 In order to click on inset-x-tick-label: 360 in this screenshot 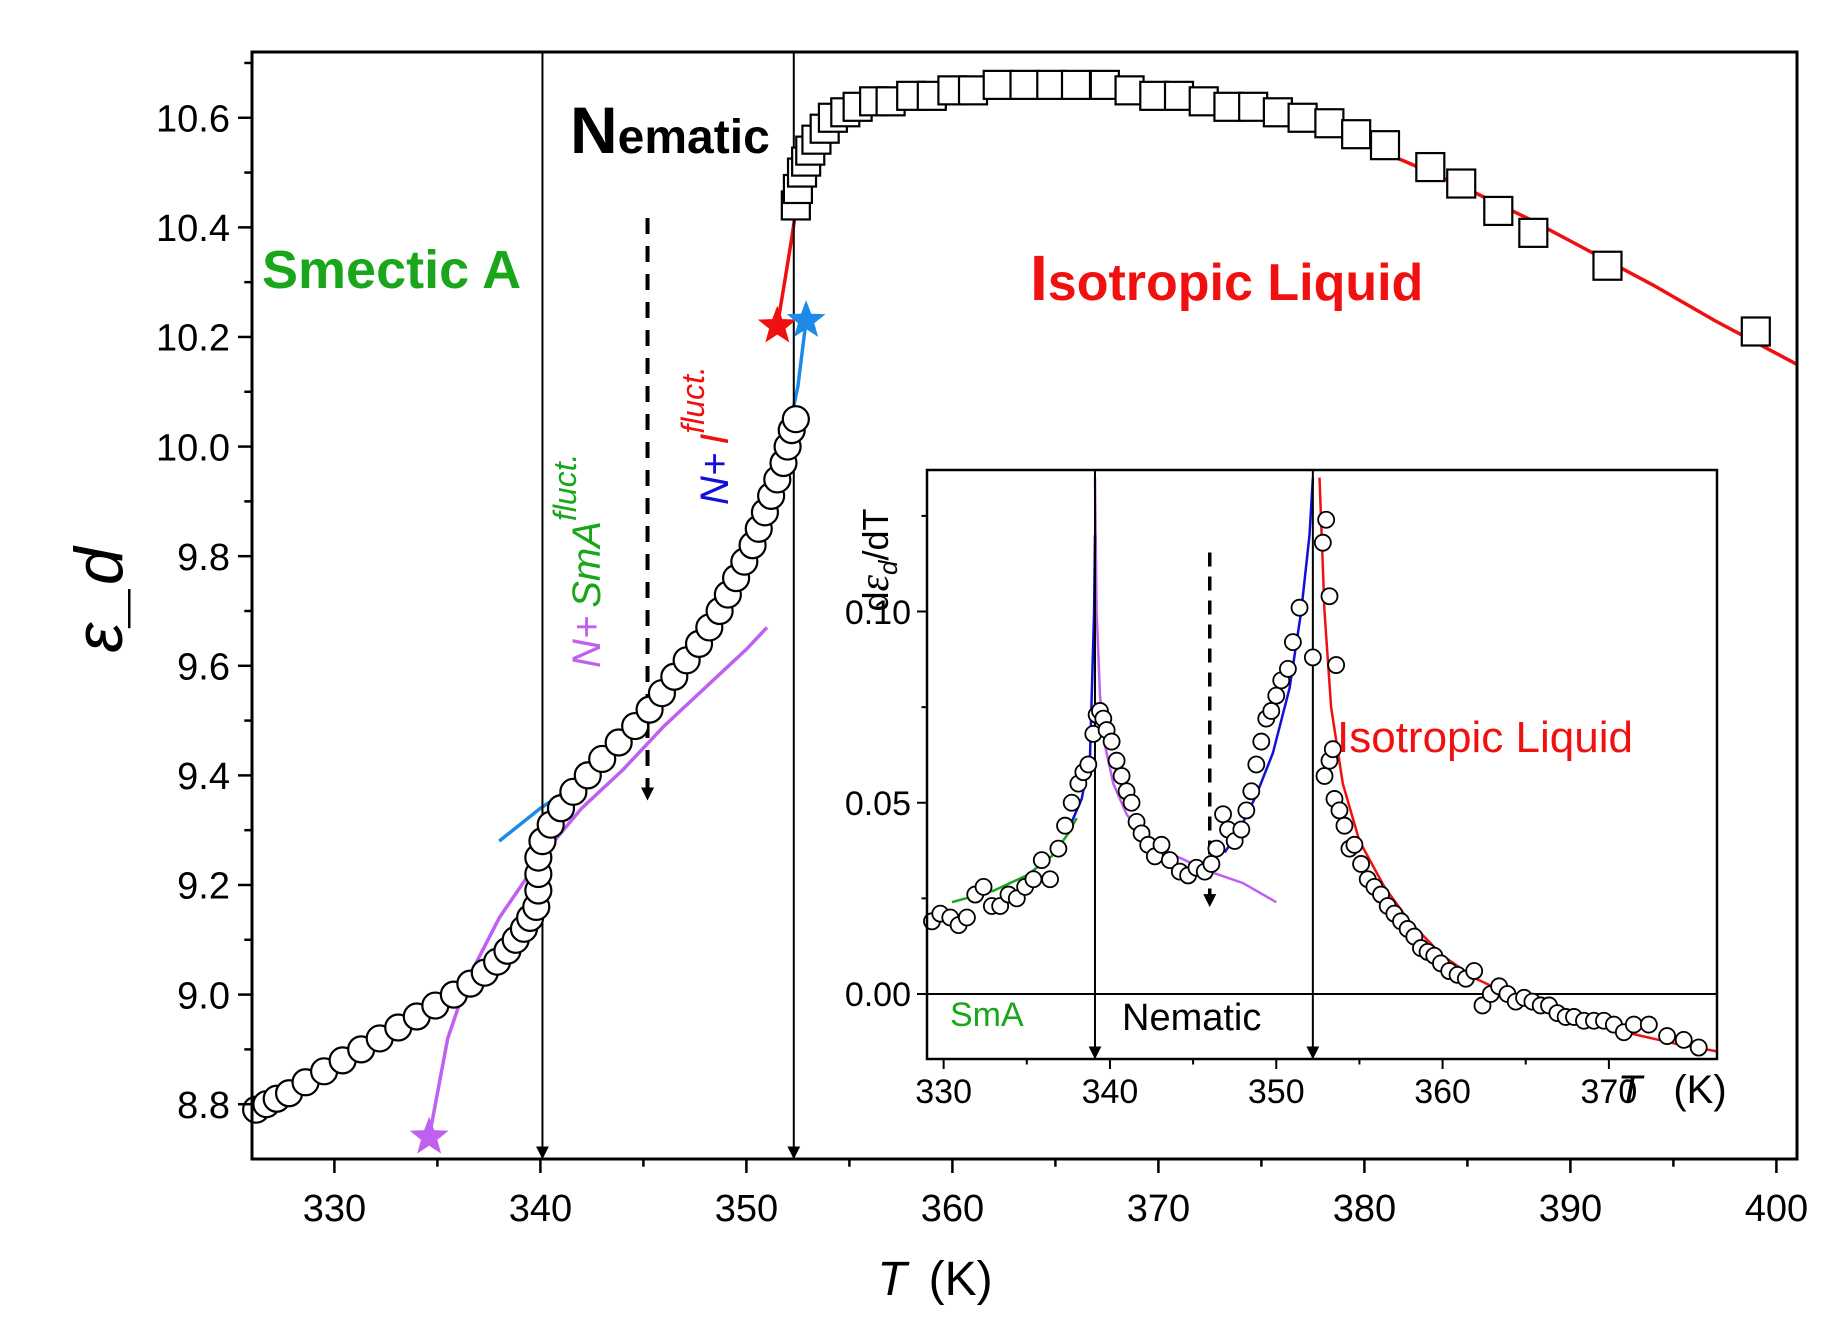, I will do `click(1442, 1092)`.